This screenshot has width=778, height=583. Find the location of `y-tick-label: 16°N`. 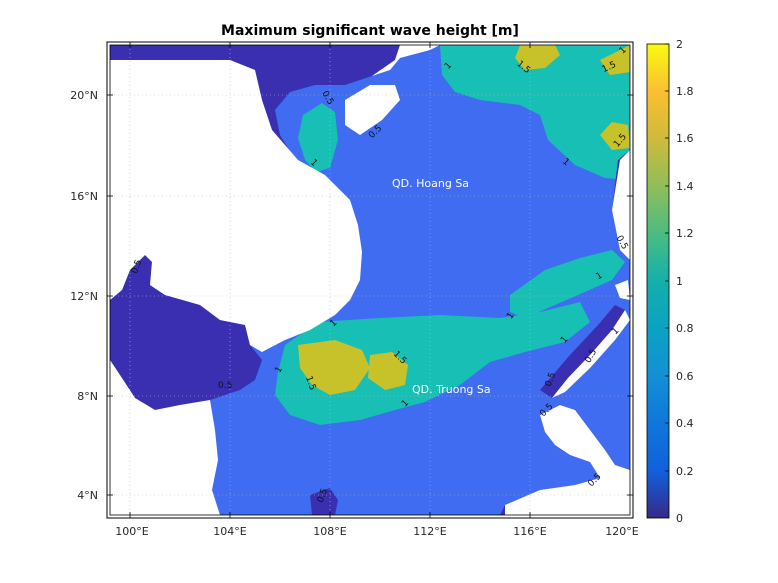

y-tick-label: 16°N is located at coordinates (84, 196).